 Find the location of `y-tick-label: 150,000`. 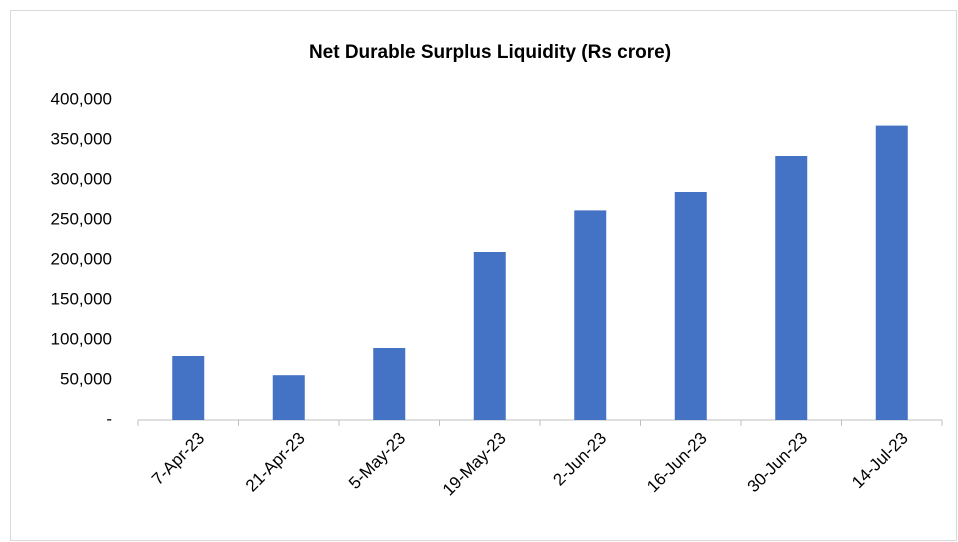

y-tick-label: 150,000 is located at coordinates (81, 298).